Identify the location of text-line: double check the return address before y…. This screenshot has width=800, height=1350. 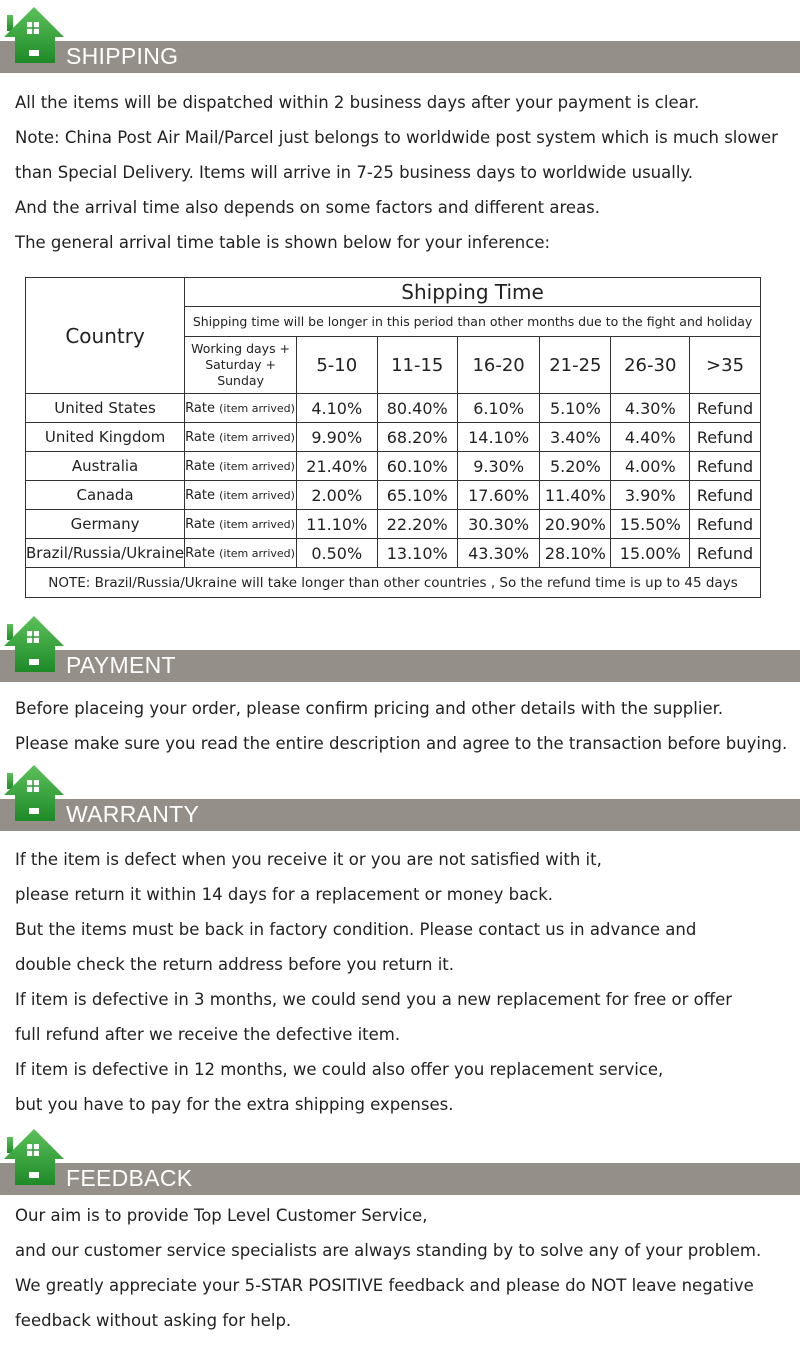
(235, 964).